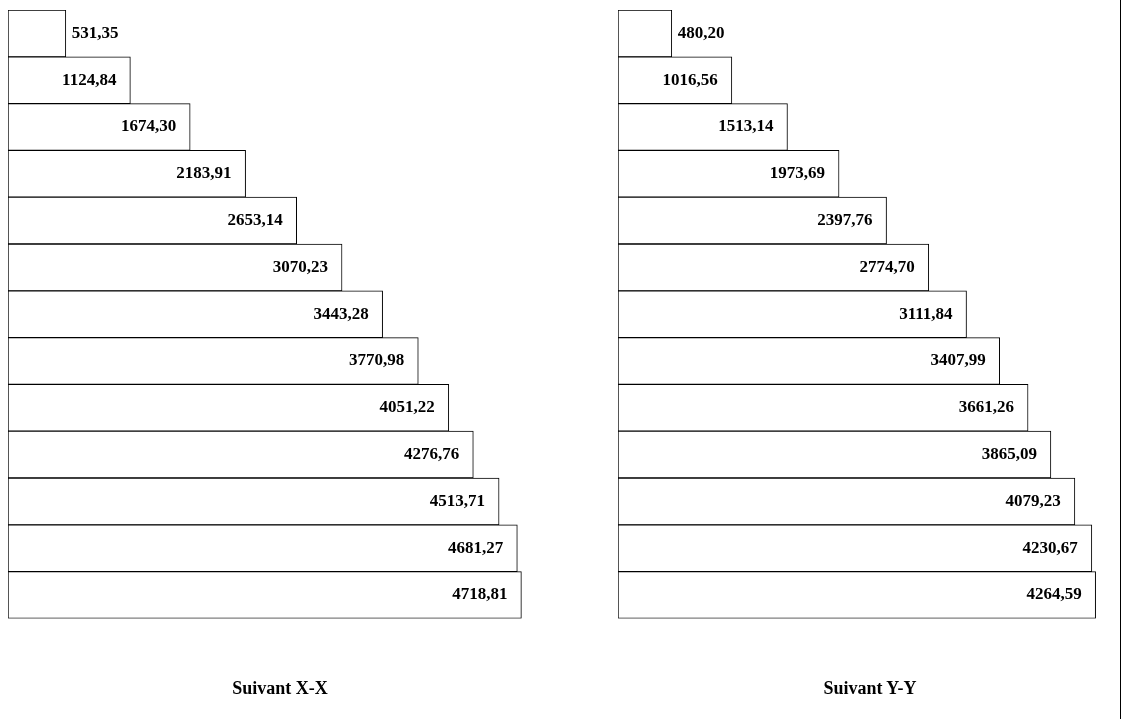 This screenshot has width=1136, height=719. What do you see at coordinates (986, 407) in the screenshot?
I see `data-label: 3661,26` at bounding box center [986, 407].